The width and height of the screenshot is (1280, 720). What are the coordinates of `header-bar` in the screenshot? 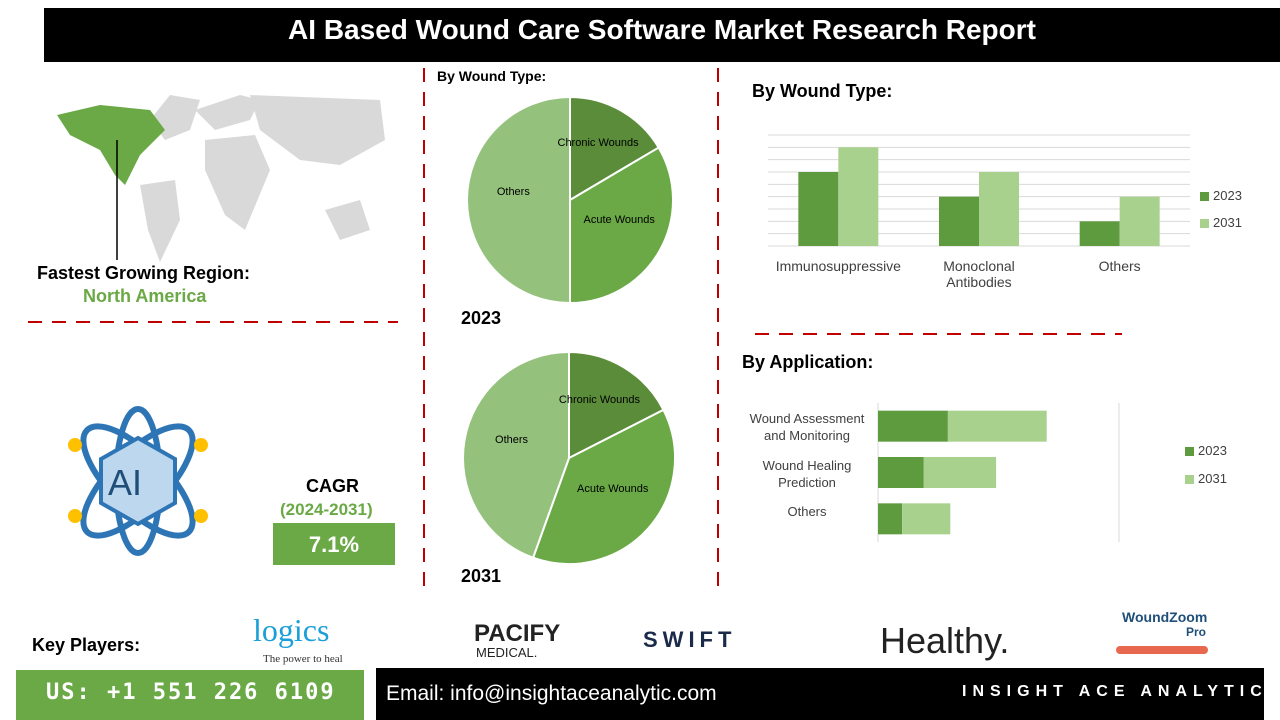 It's located at (662, 35).